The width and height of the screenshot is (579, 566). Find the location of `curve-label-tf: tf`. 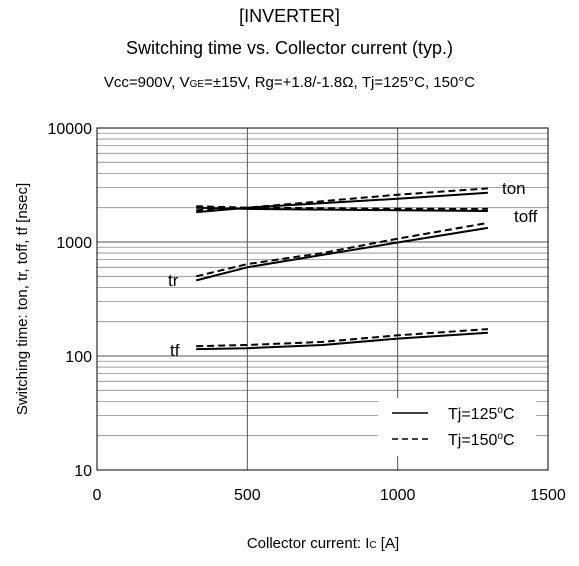

curve-label-tf: tf is located at coordinates (175, 350).